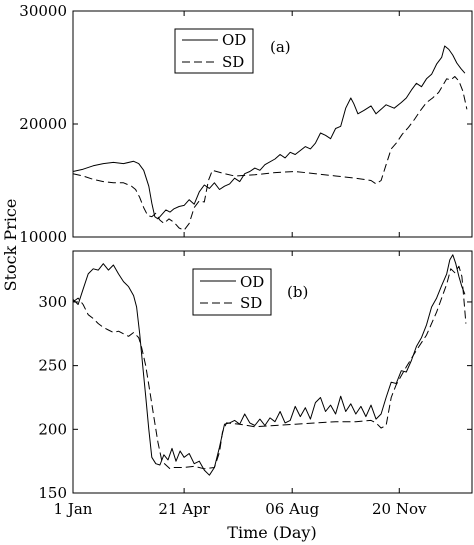 This screenshot has height=545, width=474. Describe the element at coordinates (52, 493) in the screenshot. I see `panel-b-ytick-label-0: 150` at that location.